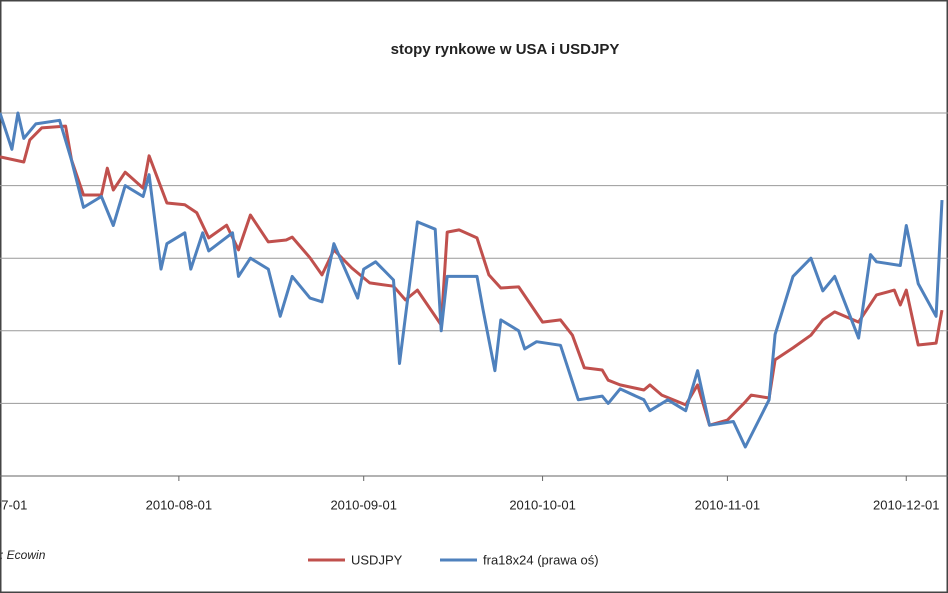  What do you see at coordinates (13, 504) in the screenshot?
I see `x-tick-label: 2010-07-01` at bounding box center [13, 504].